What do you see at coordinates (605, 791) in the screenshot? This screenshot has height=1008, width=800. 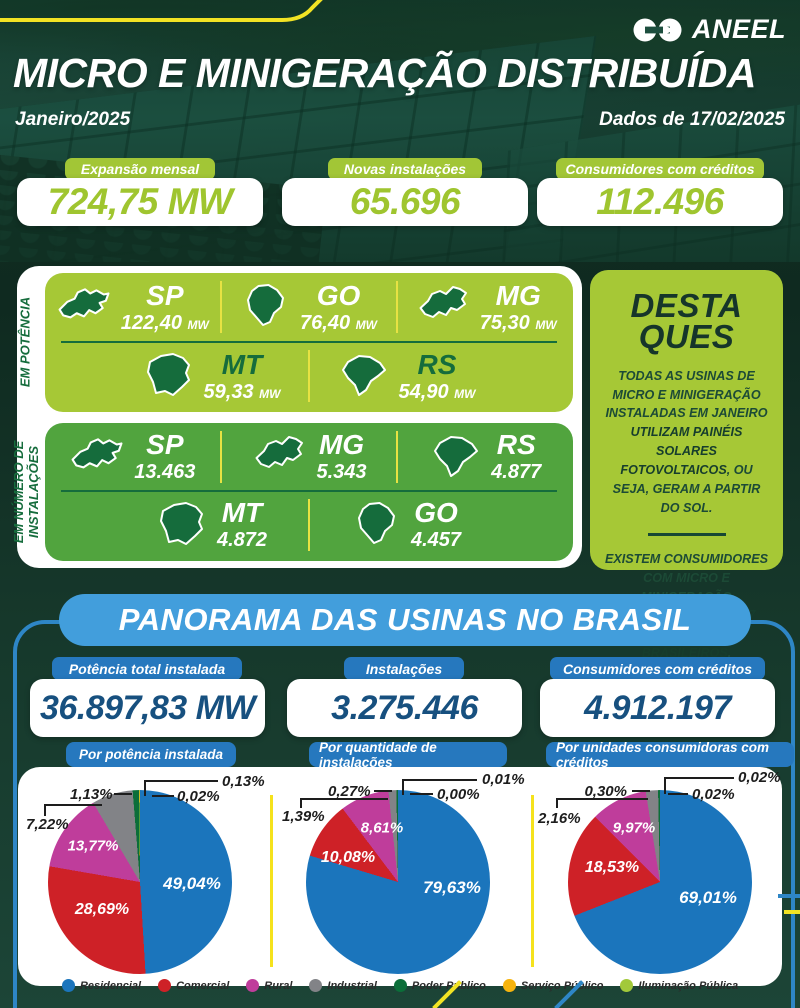 I see `pie3-callout-poder-publico: 0,30%` at bounding box center [605, 791].